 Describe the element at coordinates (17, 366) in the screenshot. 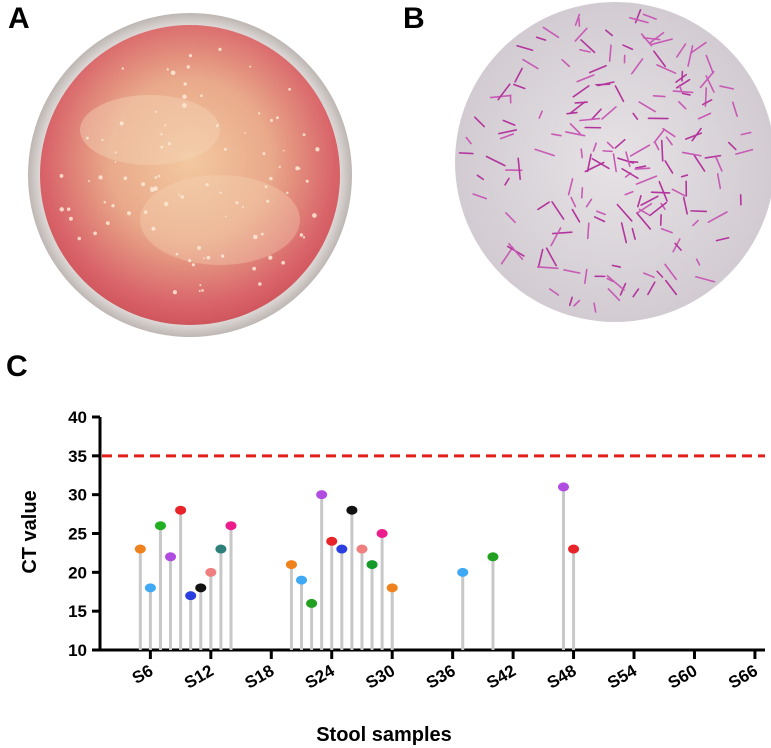

I see `panel-label-c: C` at that location.